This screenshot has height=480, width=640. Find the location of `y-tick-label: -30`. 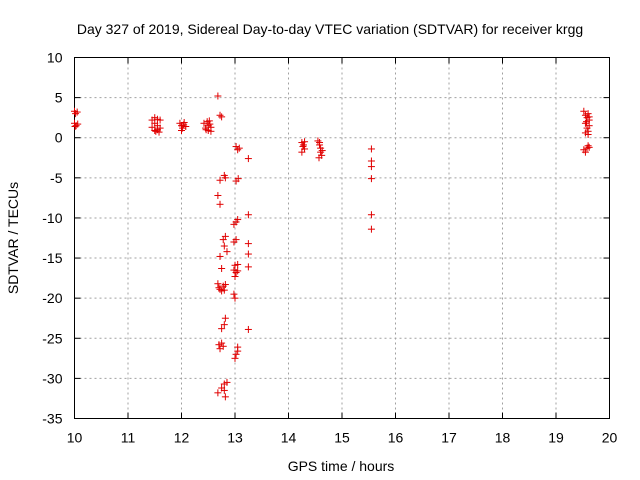

y-tick-label: -30 is located at coordinates (52, 378).